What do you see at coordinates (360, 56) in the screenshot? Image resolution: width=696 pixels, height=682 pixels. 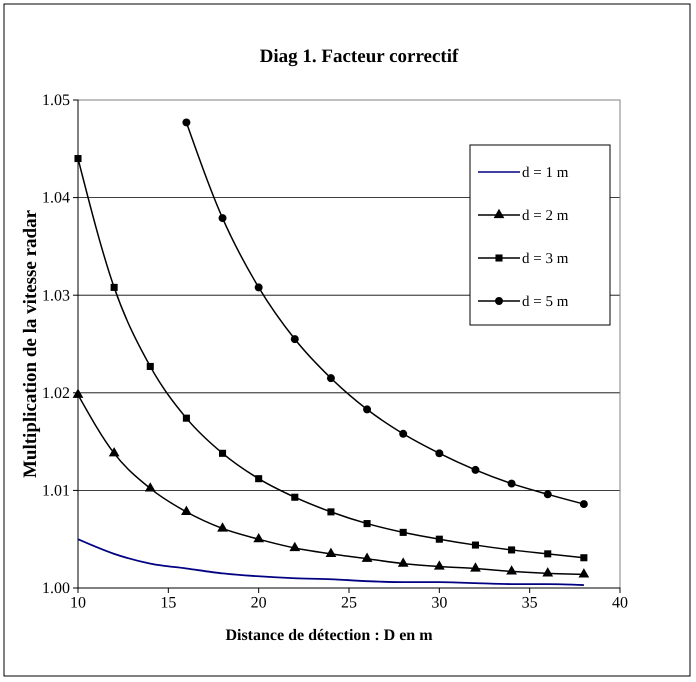 I see `chart-title: Diag 1. Facteur correctif` at bounding box center [360, 56].